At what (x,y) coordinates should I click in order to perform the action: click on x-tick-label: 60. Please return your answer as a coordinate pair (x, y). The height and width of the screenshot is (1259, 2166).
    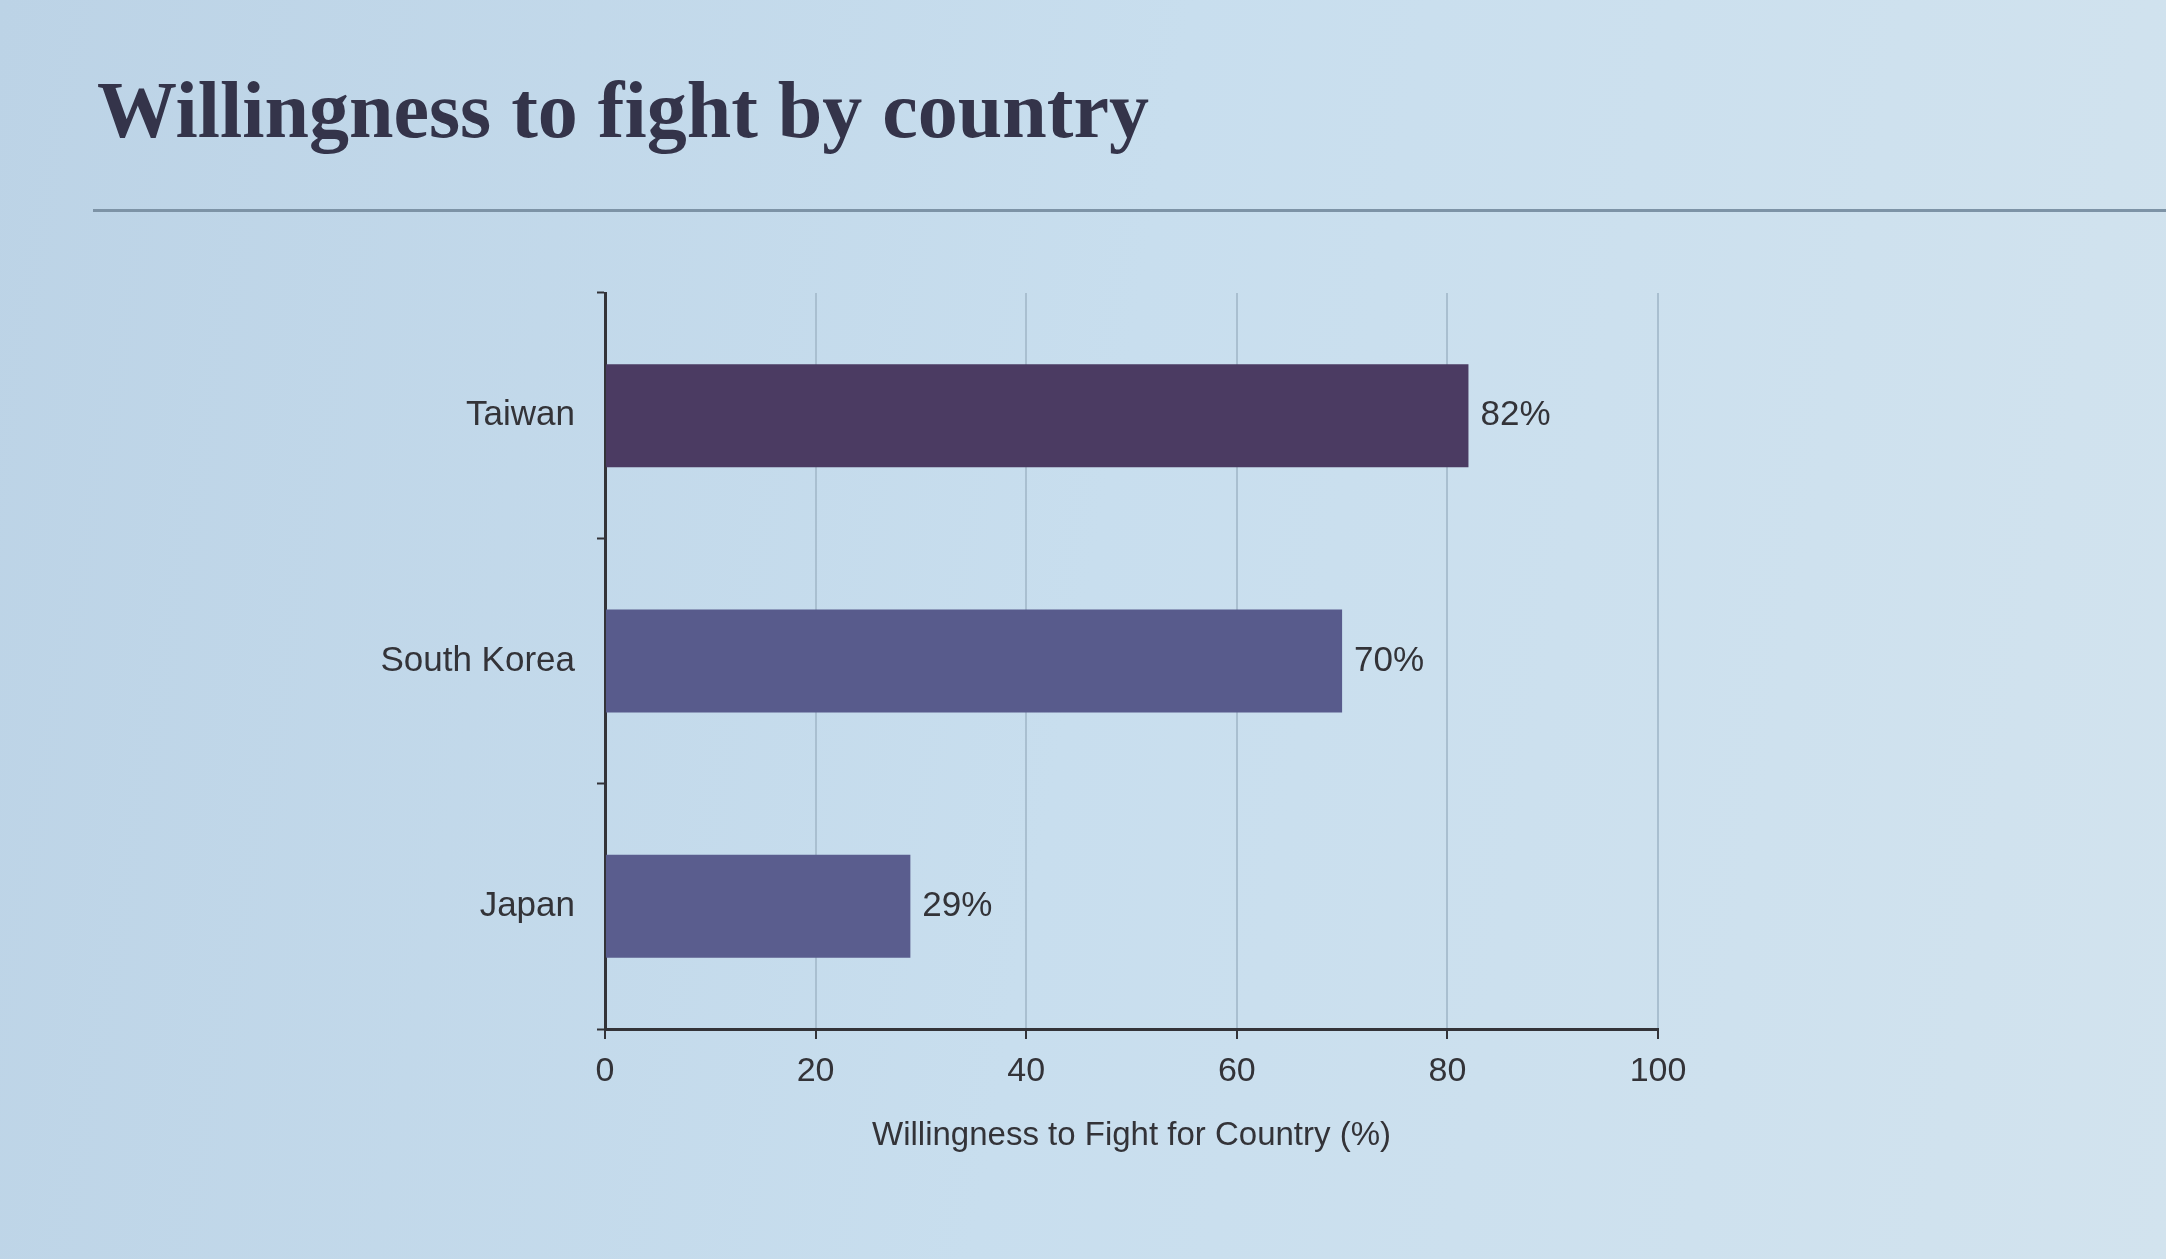
    Looking at the image, I should click on (1236, 1068).